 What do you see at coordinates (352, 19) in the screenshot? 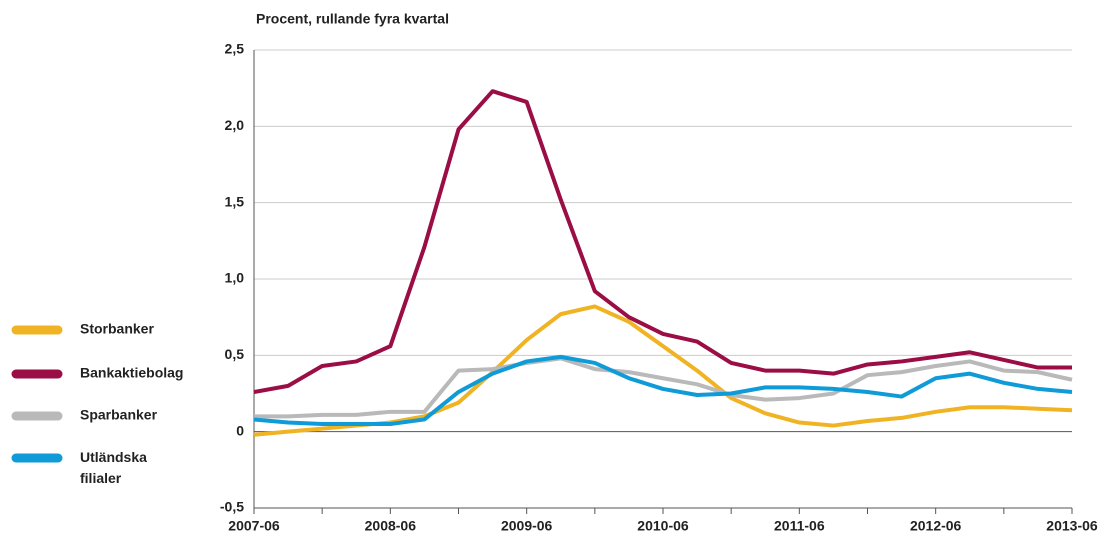
I see `chart-title: Procent, rullande fyra kvartal` at bounding box center [352, 19].